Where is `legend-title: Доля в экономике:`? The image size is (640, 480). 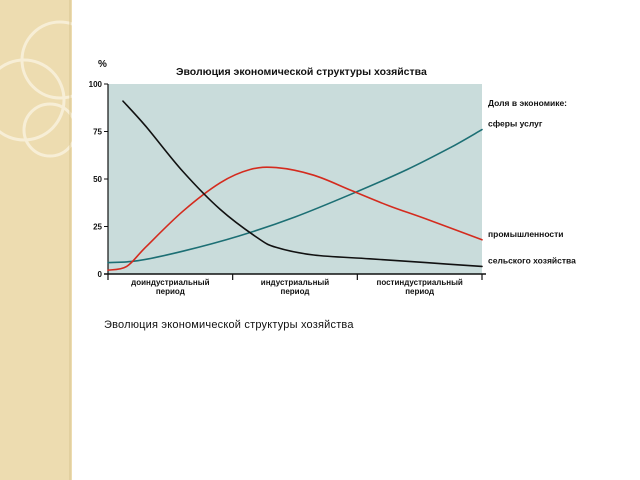 legend-title: Доля в экономике: is located at coordinates (527, 103).